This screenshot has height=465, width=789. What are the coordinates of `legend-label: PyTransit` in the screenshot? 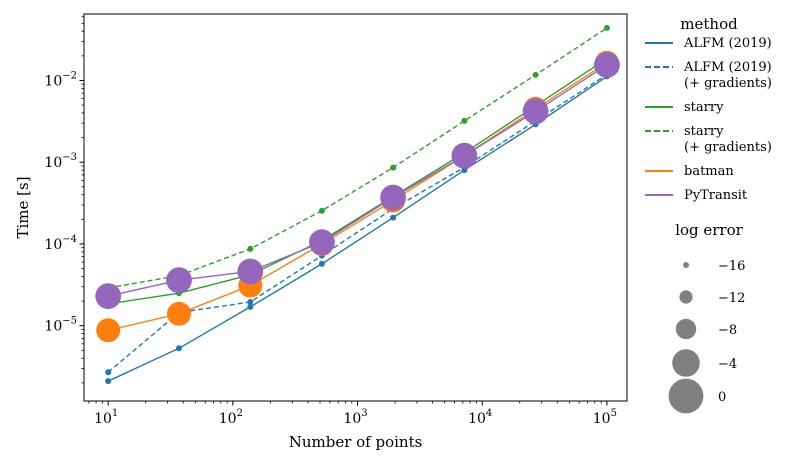 It's located at (716, 195).